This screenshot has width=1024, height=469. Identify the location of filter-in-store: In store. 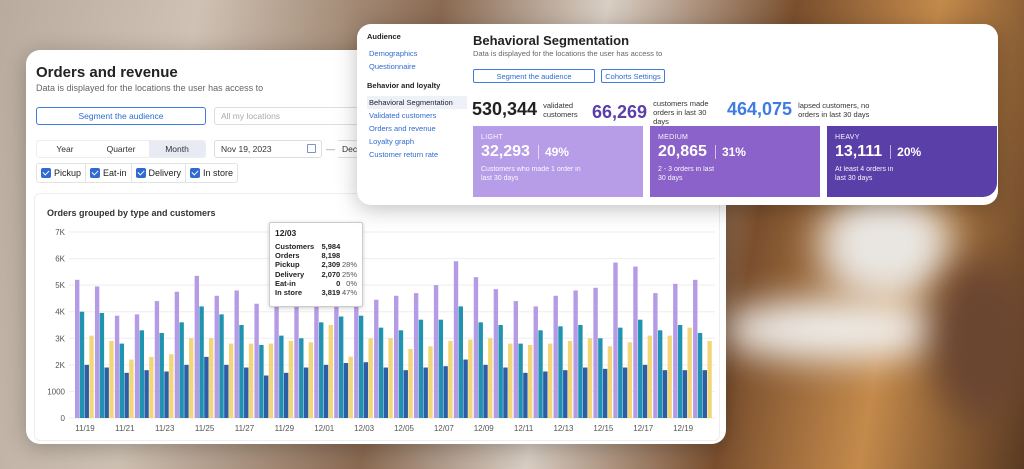
(211, 173).